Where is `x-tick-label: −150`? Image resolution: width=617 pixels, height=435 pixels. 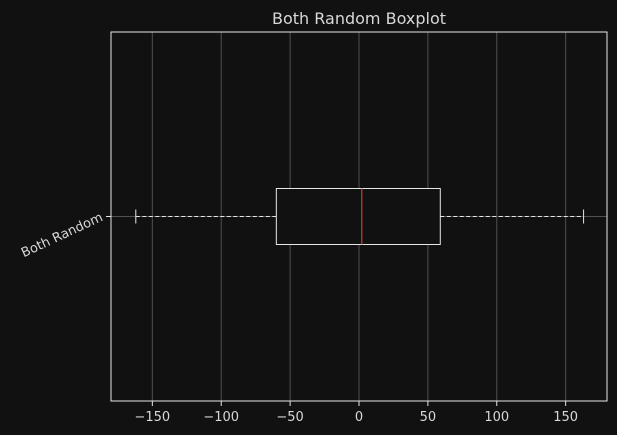
x-tick-label: −150 is located at coordinates (152, 417).